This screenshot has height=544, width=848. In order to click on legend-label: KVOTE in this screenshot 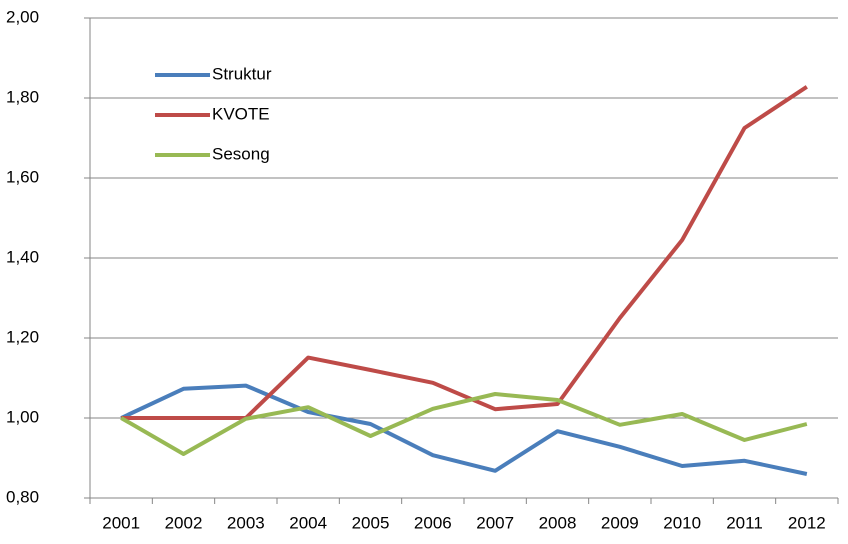, I will do `click(241, 113)`.